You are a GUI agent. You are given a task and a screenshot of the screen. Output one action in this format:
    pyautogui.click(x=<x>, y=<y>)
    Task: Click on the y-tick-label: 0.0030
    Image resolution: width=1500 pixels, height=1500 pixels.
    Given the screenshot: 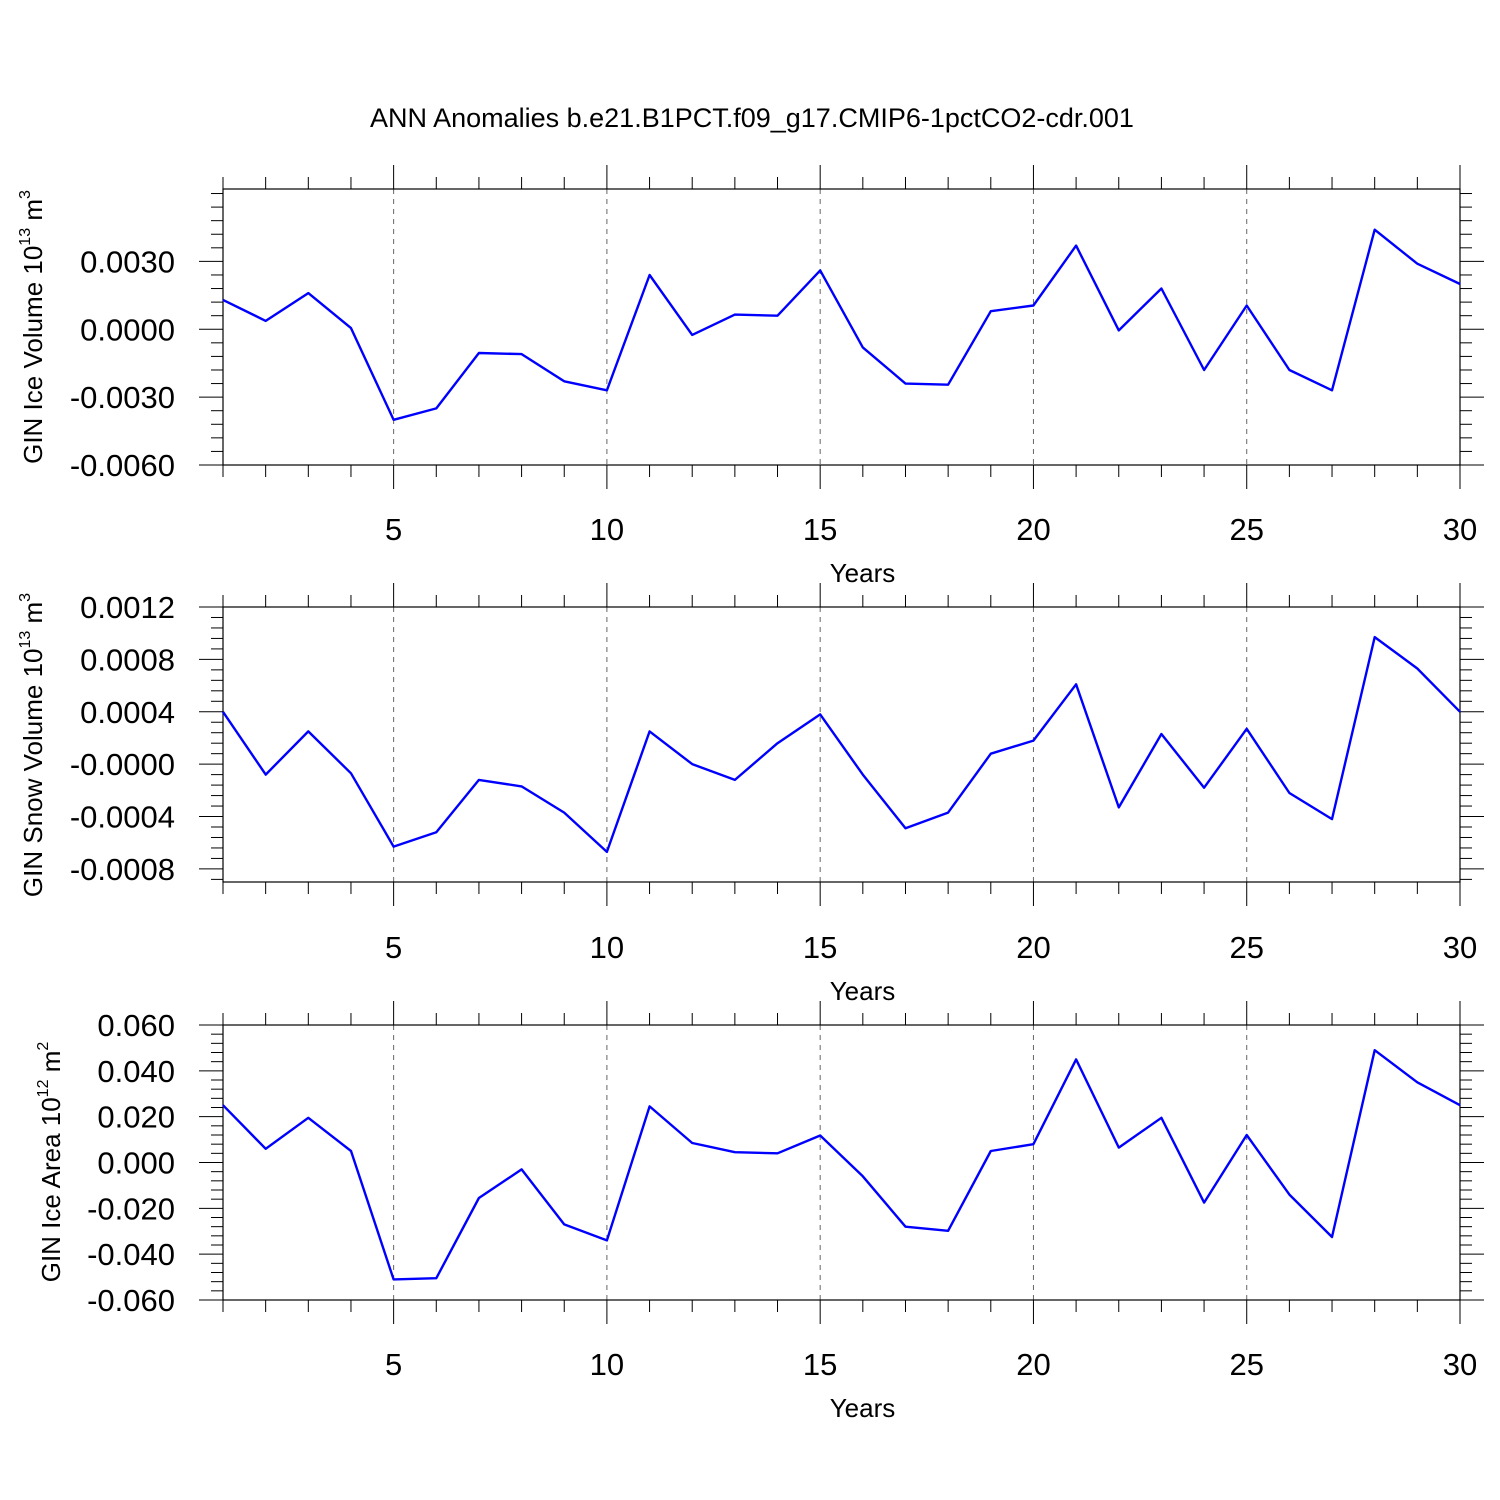 What is the action you would take?
    pyautogui.click(x=127, y=261)
    